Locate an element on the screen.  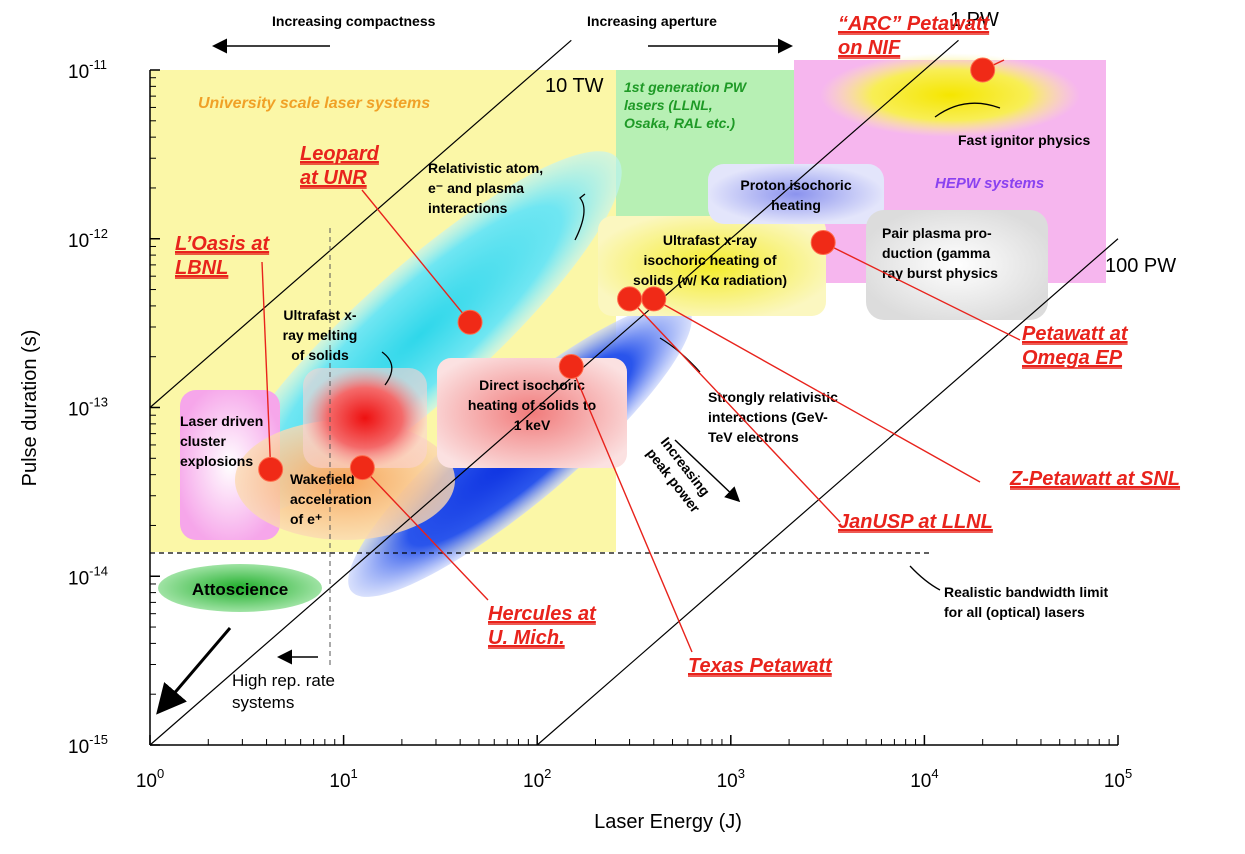
cluster-label: Laser driven cluster explosions is located at coordinates (221, 441).